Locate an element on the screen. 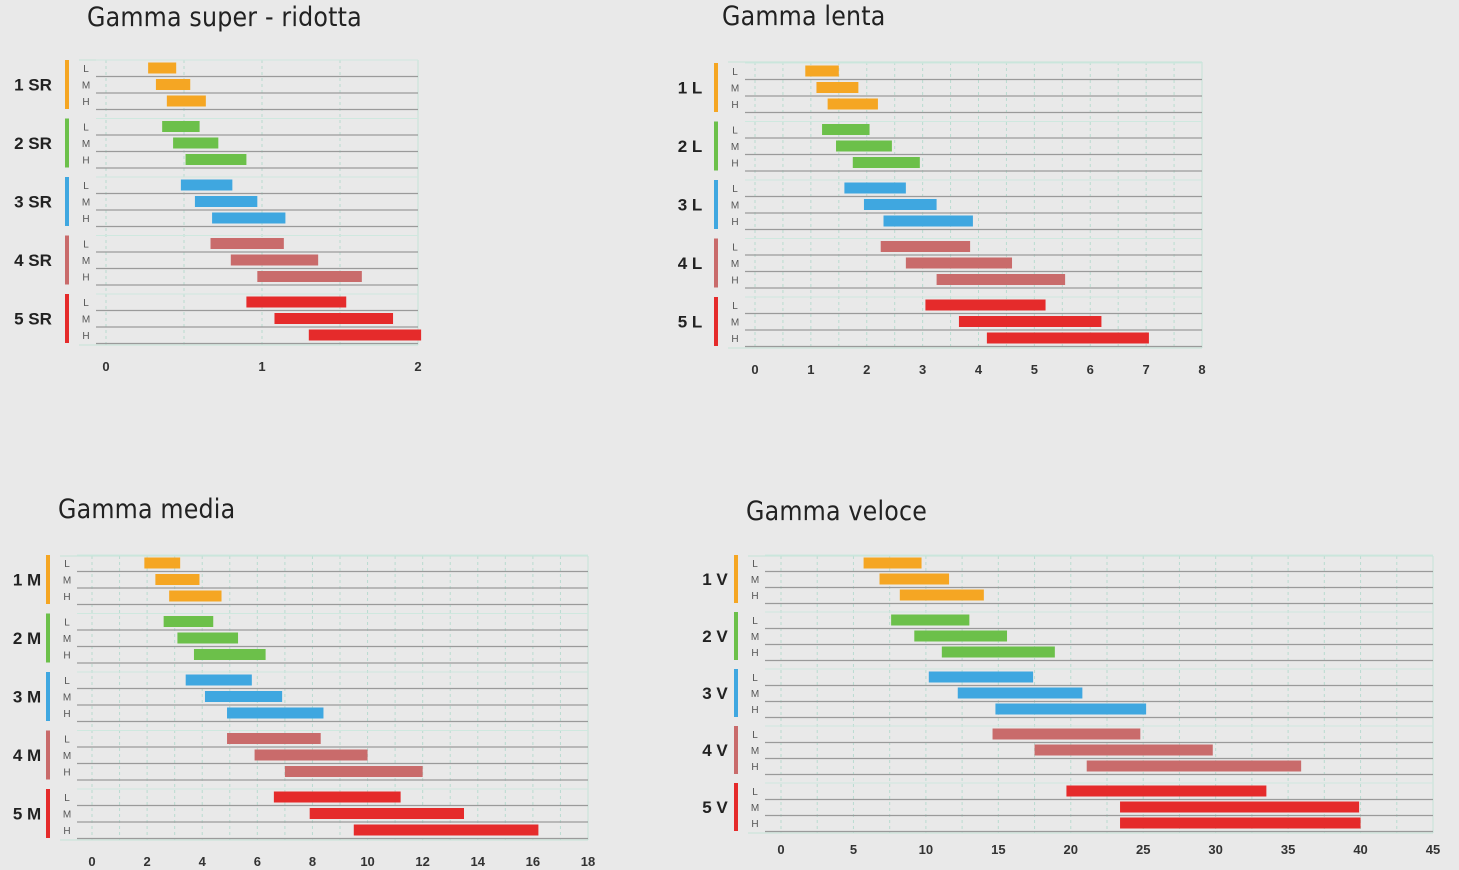 The image size is (1459, 870). x-tick-label: 30 is located at coordinates (1215, 849).